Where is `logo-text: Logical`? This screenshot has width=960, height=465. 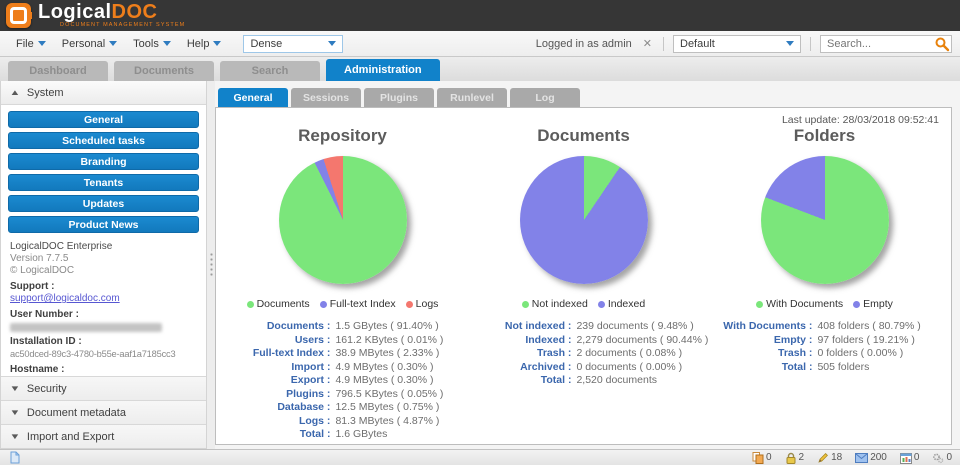
logo-text: Logical is located at coordinates (75, 12).